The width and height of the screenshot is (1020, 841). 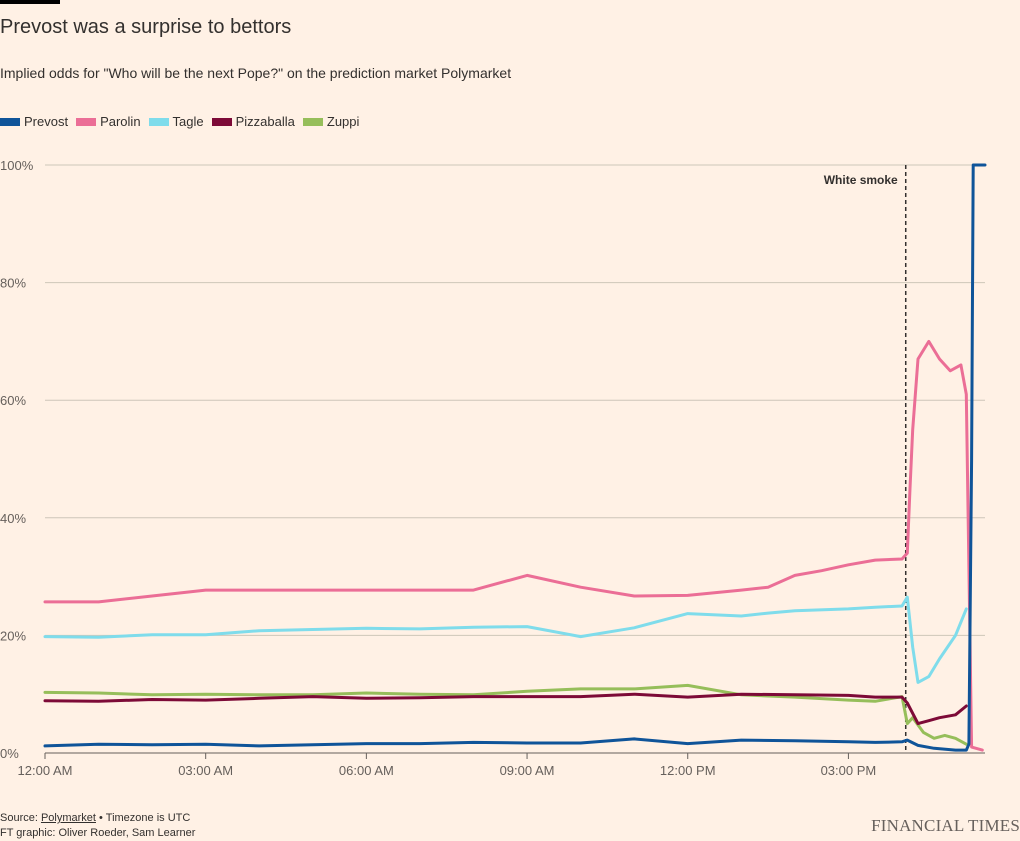 I want to click on graphic-credit: FT graphic: Oliver Roeder, Sam Learner, so click(x=98, y=833).